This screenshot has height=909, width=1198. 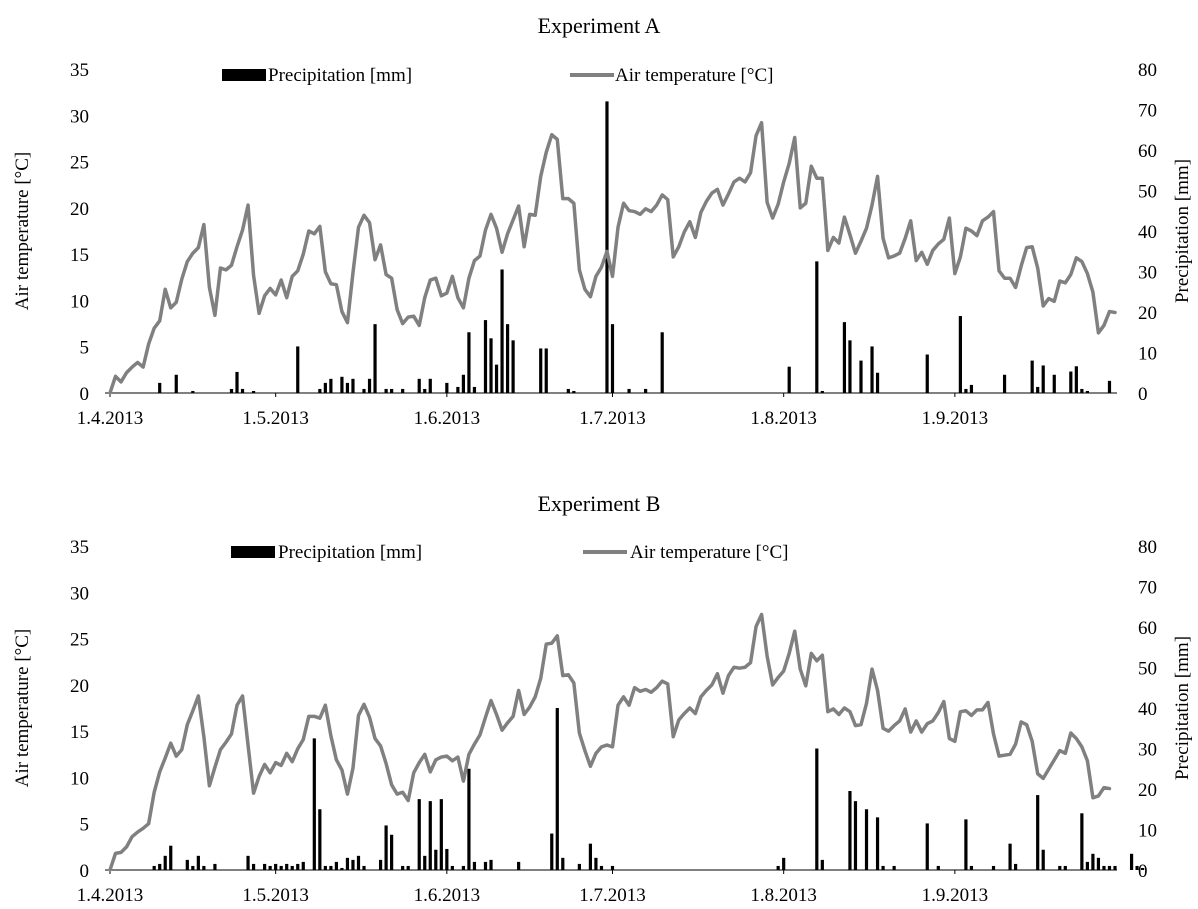 I want to click on y-right-tick-label: 10, so click(x=1147, y=831).